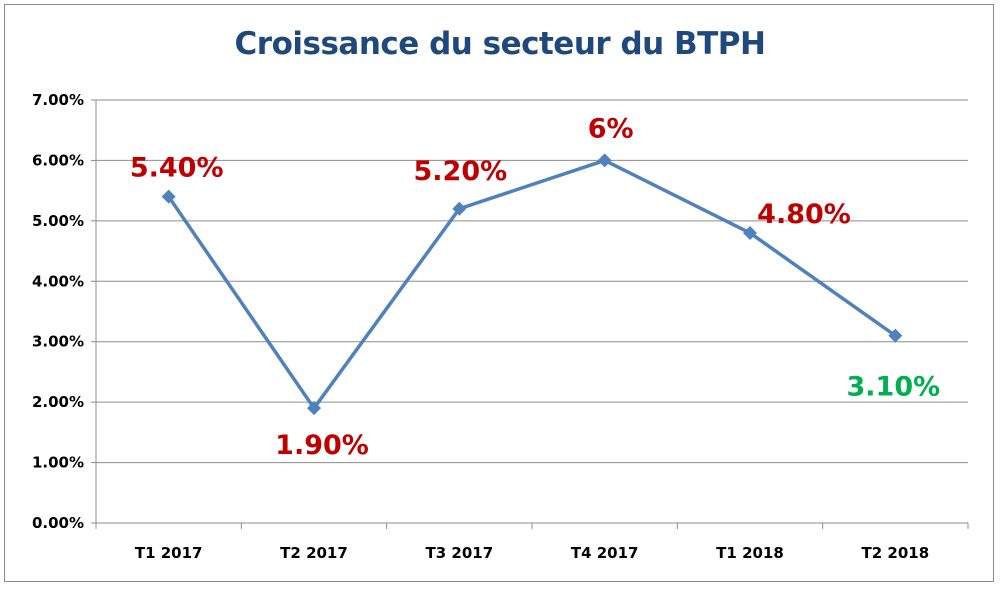  I want to click on x-tick-label: T1 2018, so click(750, 553).